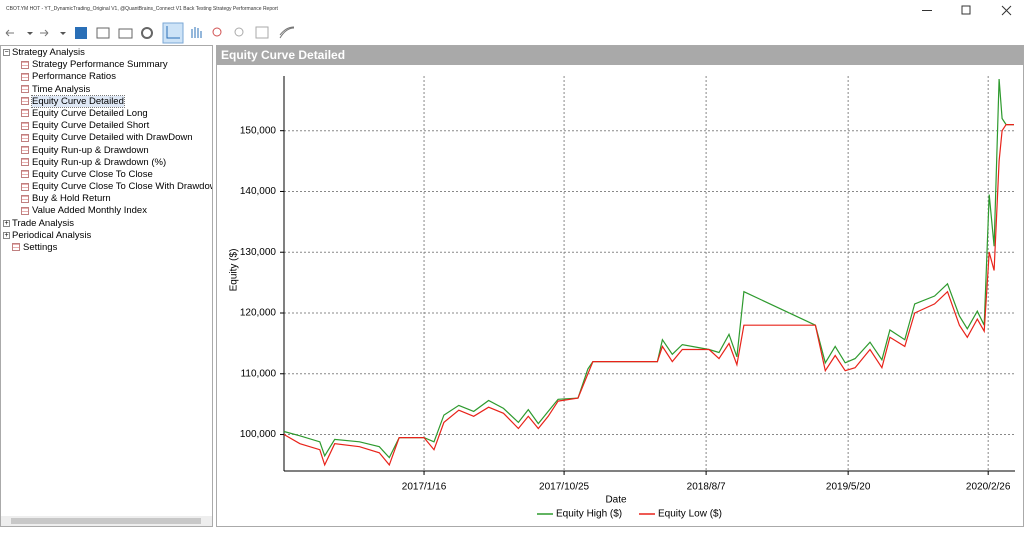  I want to click on legend-label: Equity Low ($), so click(690, 514).